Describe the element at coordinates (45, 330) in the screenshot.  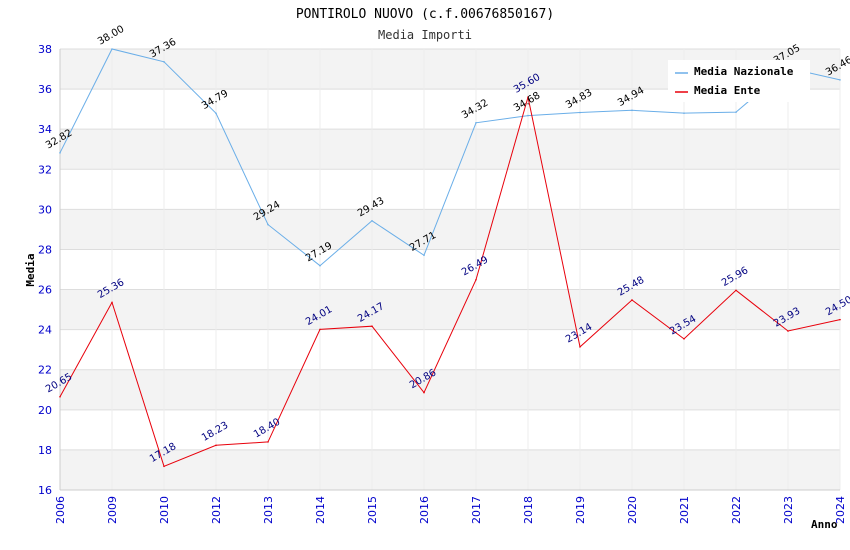
I see `y-tick-label: 24` at that location.